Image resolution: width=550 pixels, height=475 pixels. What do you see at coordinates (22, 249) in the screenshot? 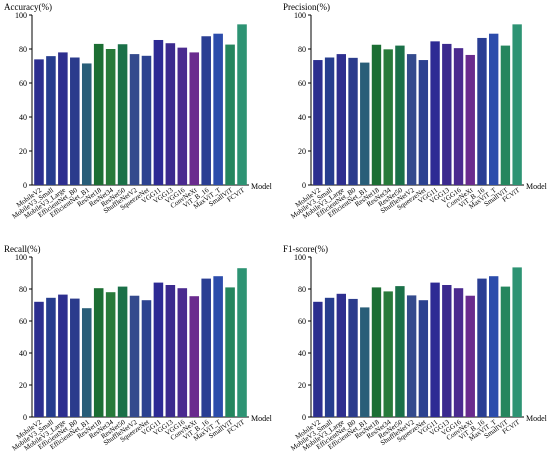
I see `recall-ylabel: Recall(%)` at bounding box center [22, 249].